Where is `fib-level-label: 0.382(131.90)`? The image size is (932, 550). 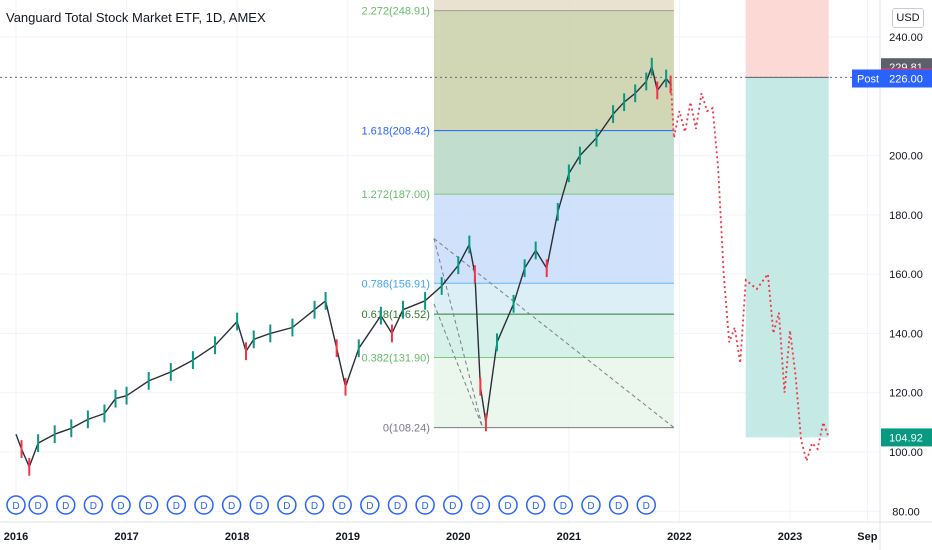
fib-level-label: 0.382(131.90) is located at coordinates (395, 358).